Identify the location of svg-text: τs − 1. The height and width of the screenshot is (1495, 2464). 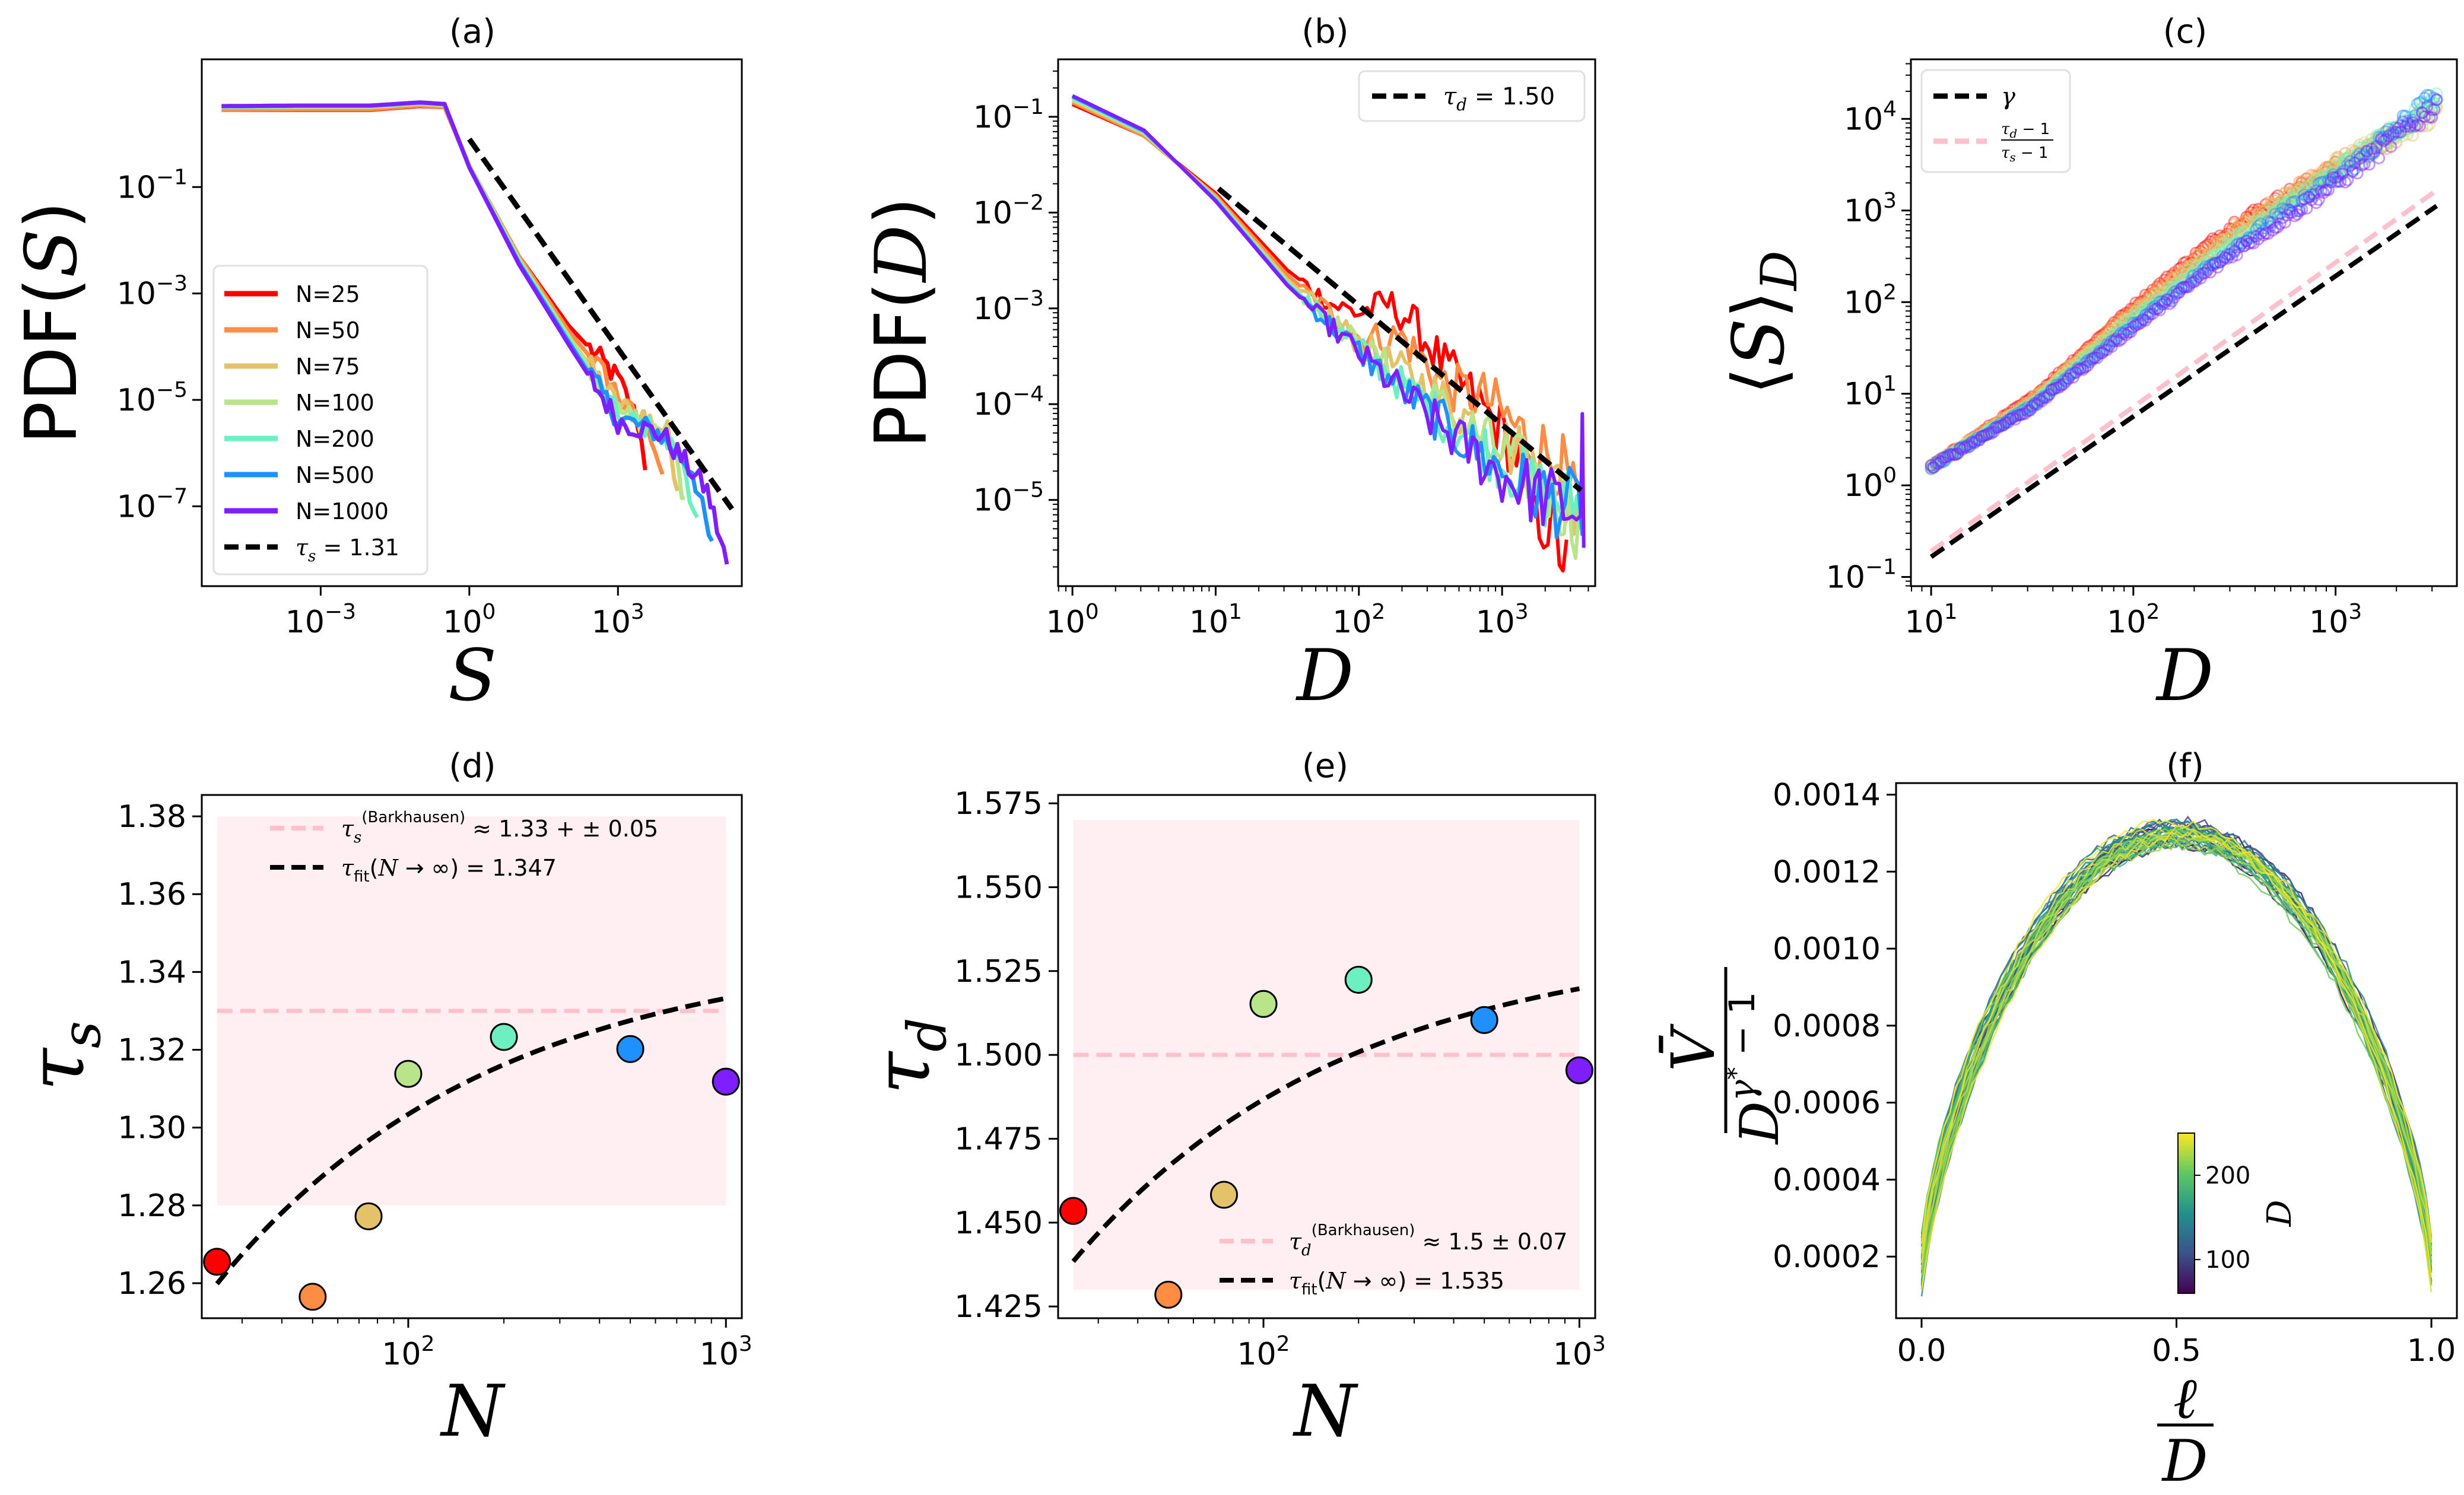
(2025, 154).